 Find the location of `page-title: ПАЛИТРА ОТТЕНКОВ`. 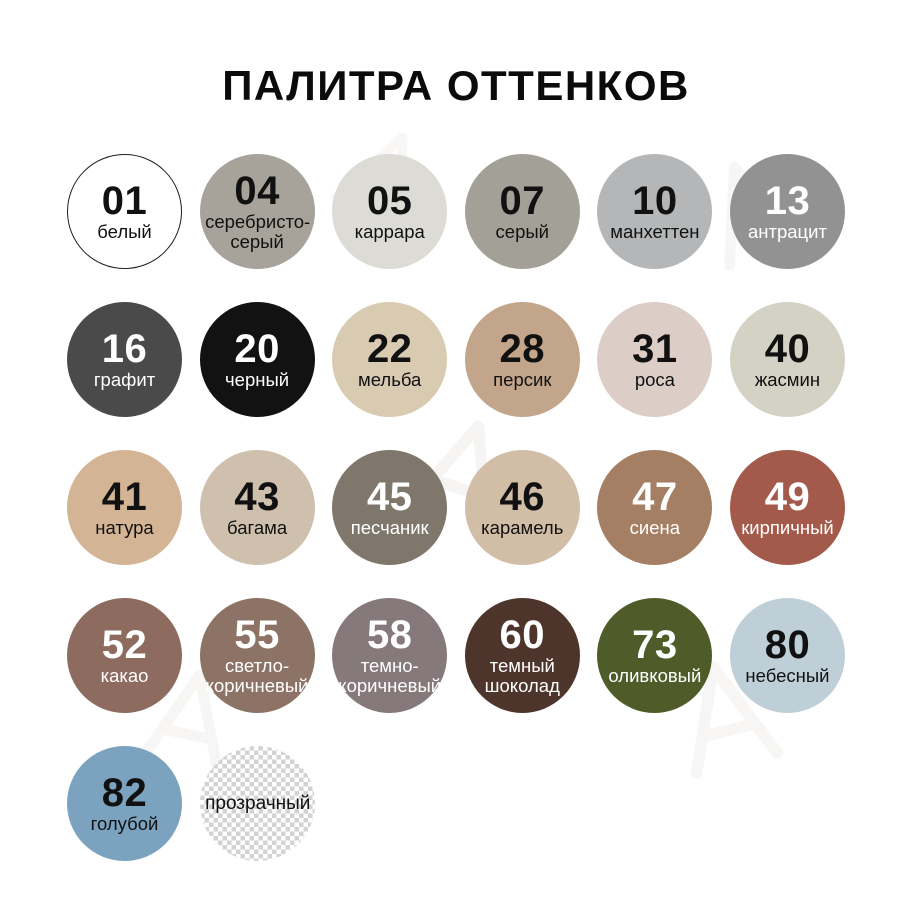

page-title: ПАЛИТРА ОТТЕНКОВ is located at coordinates (456, 85).